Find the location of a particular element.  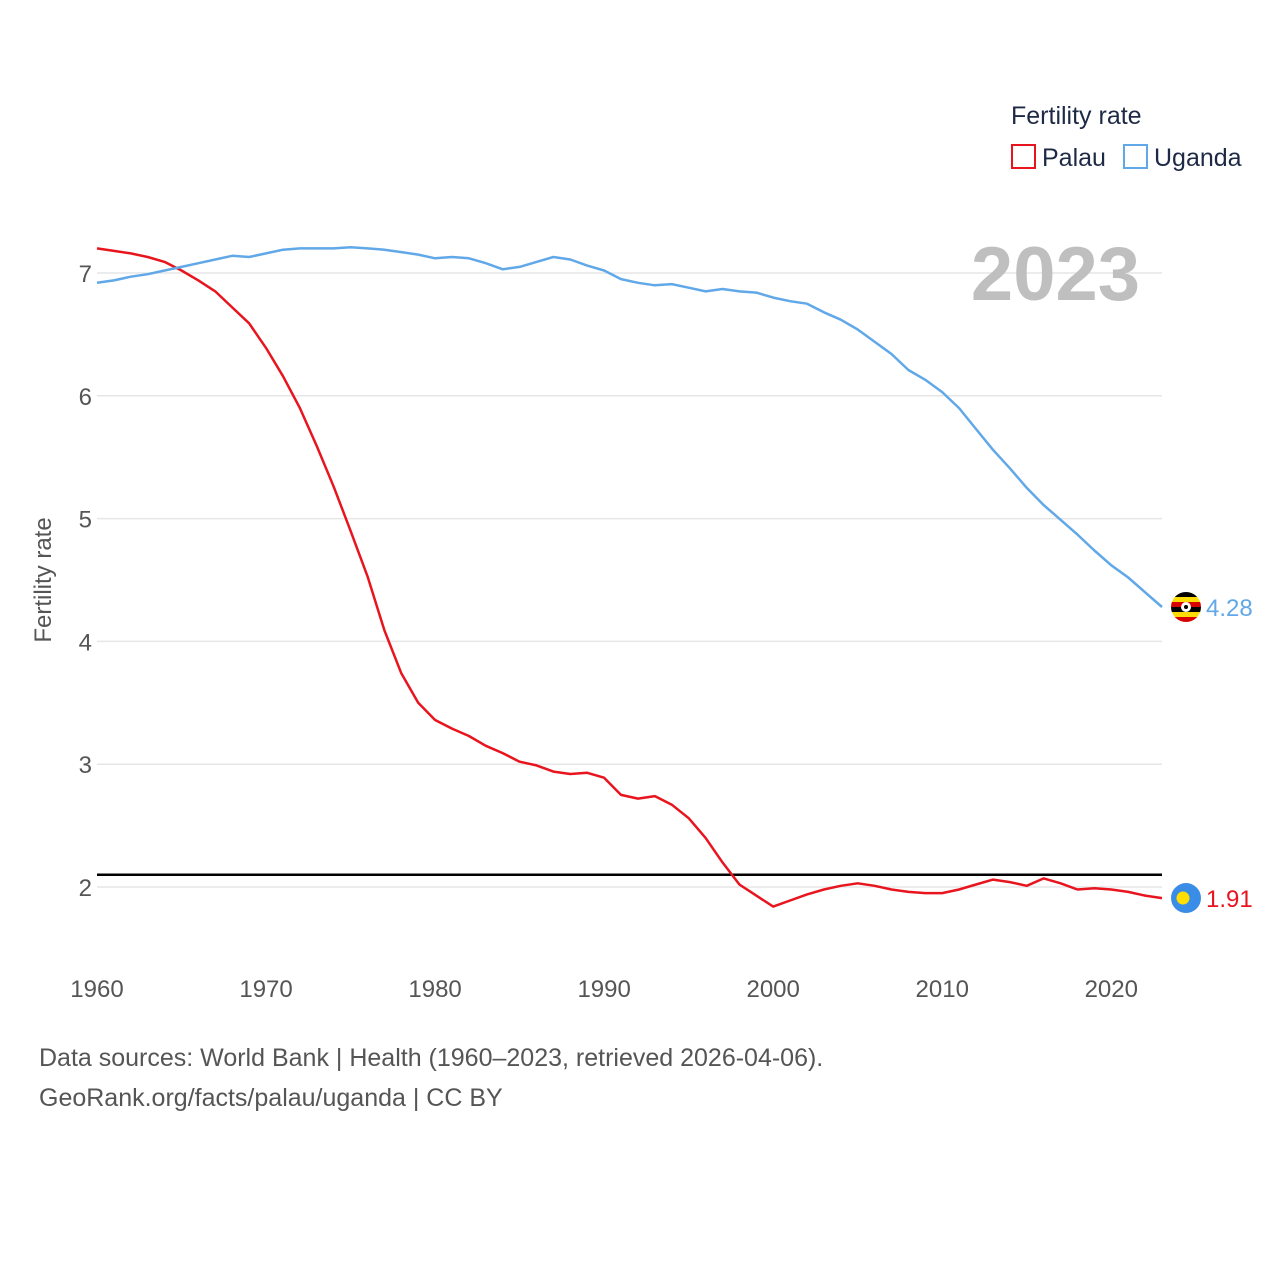

y-tick-label: 3 is located at coordinates (85, 765).